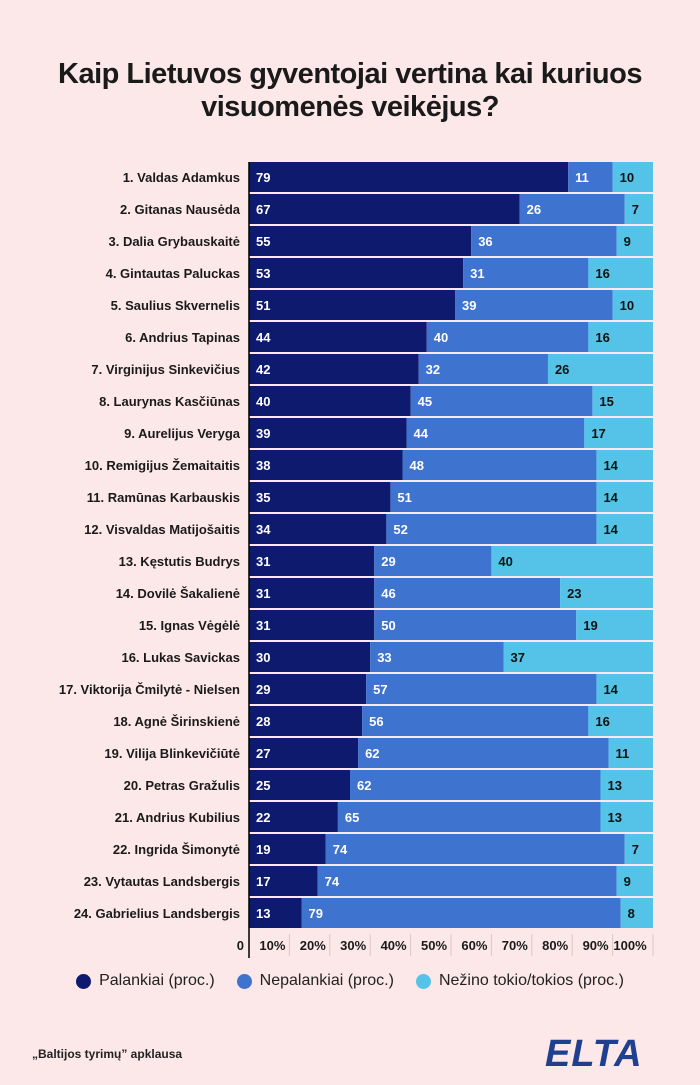 Image resolution: width=700 pixels, height=1085 pixels. I want to click on category-label: 21. Andrius Kubilius, so click(177, 817).